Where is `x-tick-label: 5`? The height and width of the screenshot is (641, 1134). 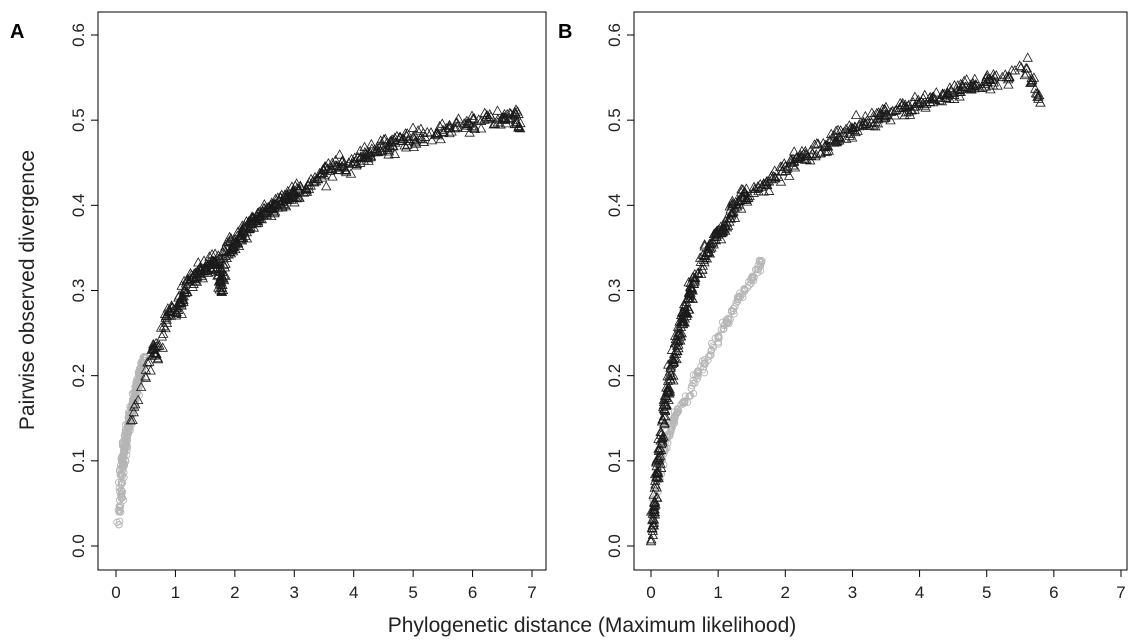 x-tick-label: 5 is located at coordinates (412, 592).